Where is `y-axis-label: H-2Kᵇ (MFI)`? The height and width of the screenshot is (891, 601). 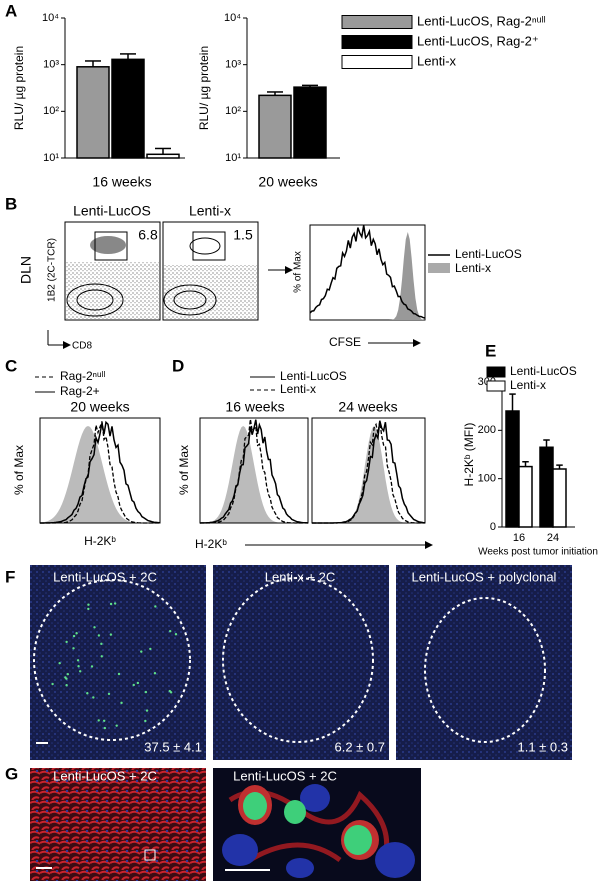
y-axis-label: H-2Kᵇ (MFI) is located at coordinates (469, 455).